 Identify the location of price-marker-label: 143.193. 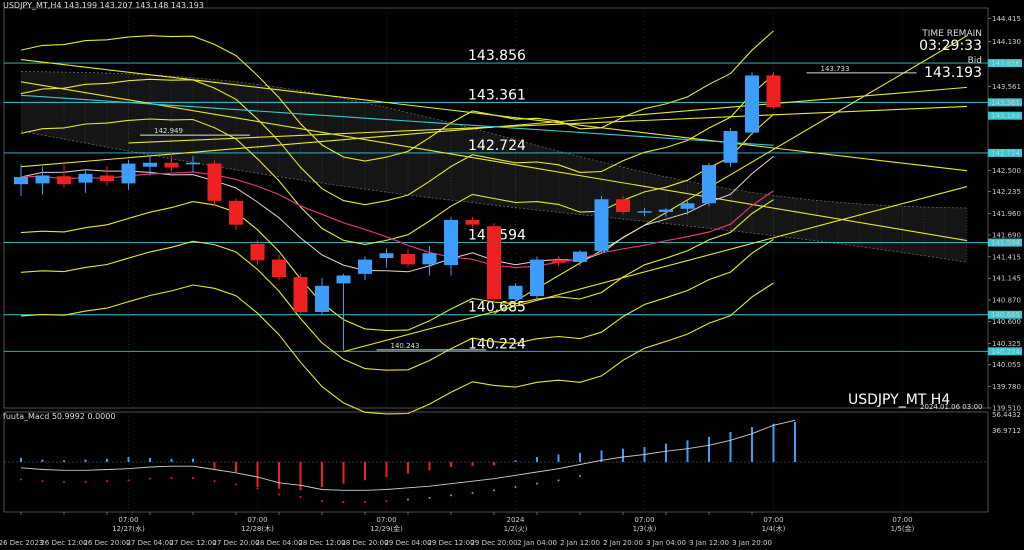
(1005, 116).